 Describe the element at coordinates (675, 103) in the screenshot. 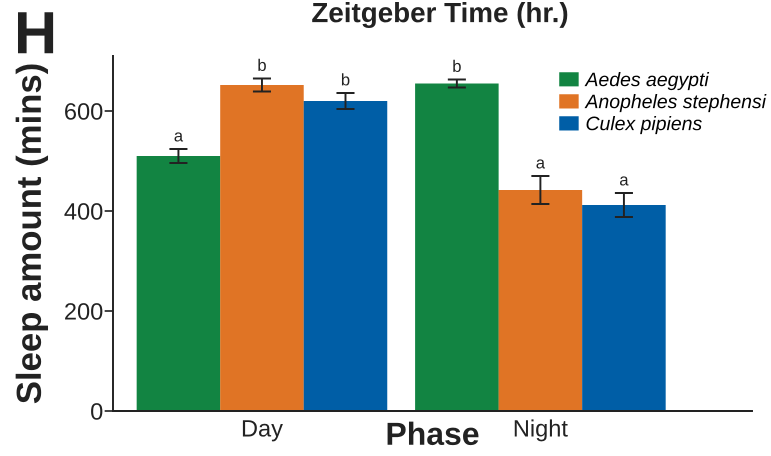

I see `legend-label: Anopheles stephensi` at that location.